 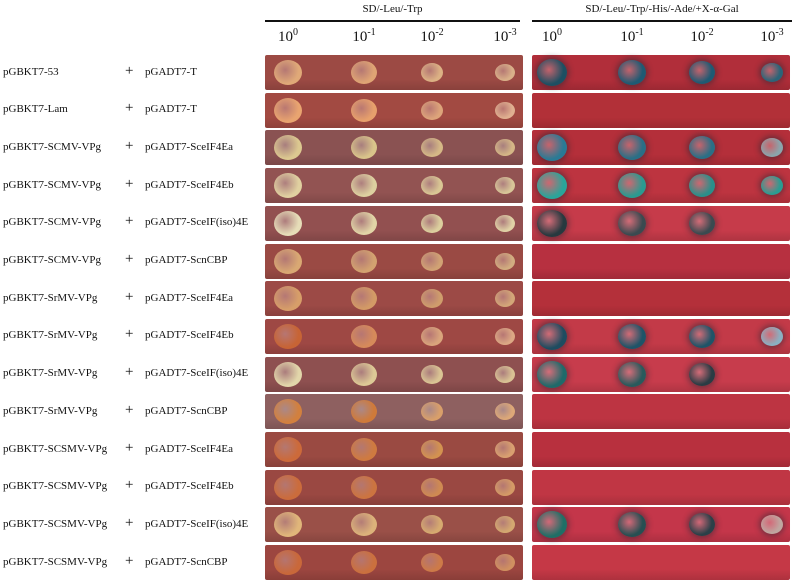 I want to click on bait-label: pGBKT7-SCMV-VPg, so click(x=52, y=146).